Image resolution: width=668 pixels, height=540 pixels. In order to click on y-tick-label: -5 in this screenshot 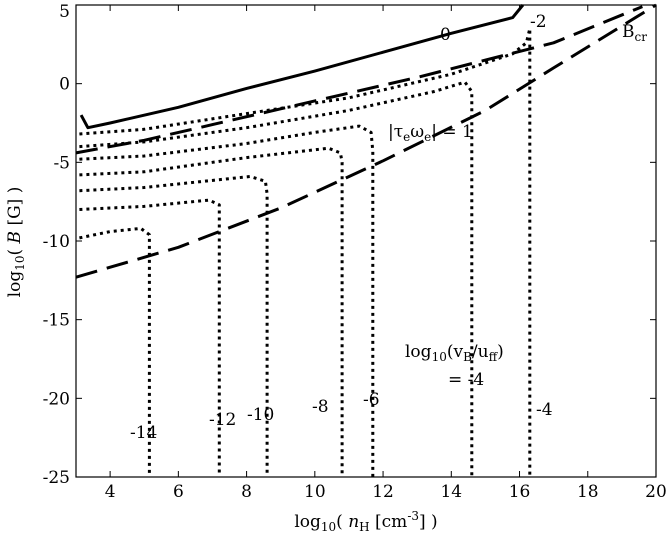, I will do `click(61, 163)`.